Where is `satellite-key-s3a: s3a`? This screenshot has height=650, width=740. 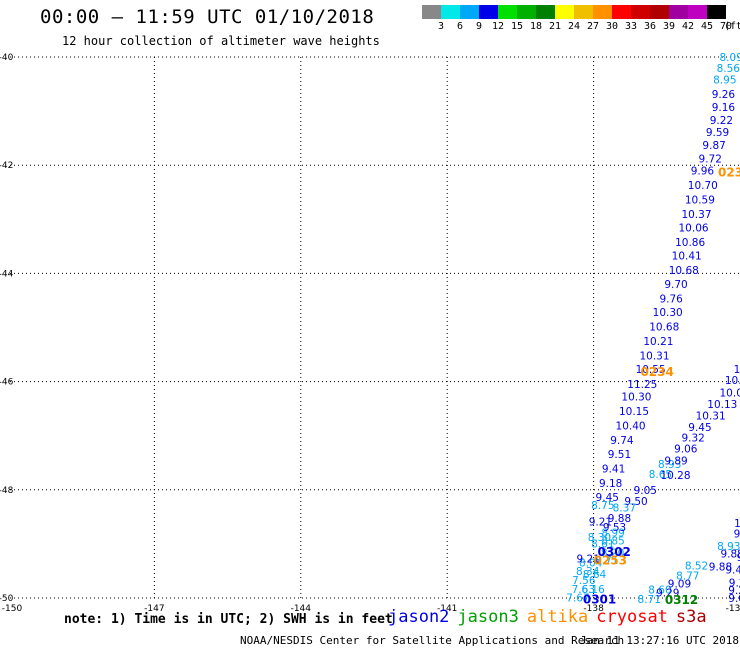
satellite-key-s3a: s3a is located at coordinates (691, 617).